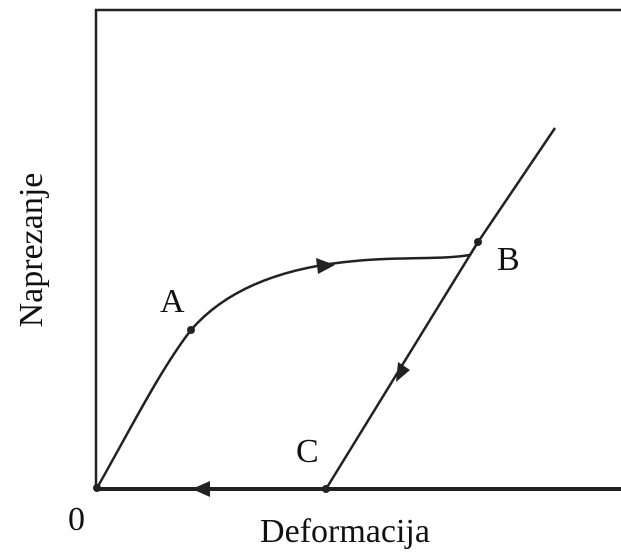 The image size is (621, 554). Describe the element at coordinates (345, 531) in the screenshot. I see `x-axis-label: Deformacija` at that location.